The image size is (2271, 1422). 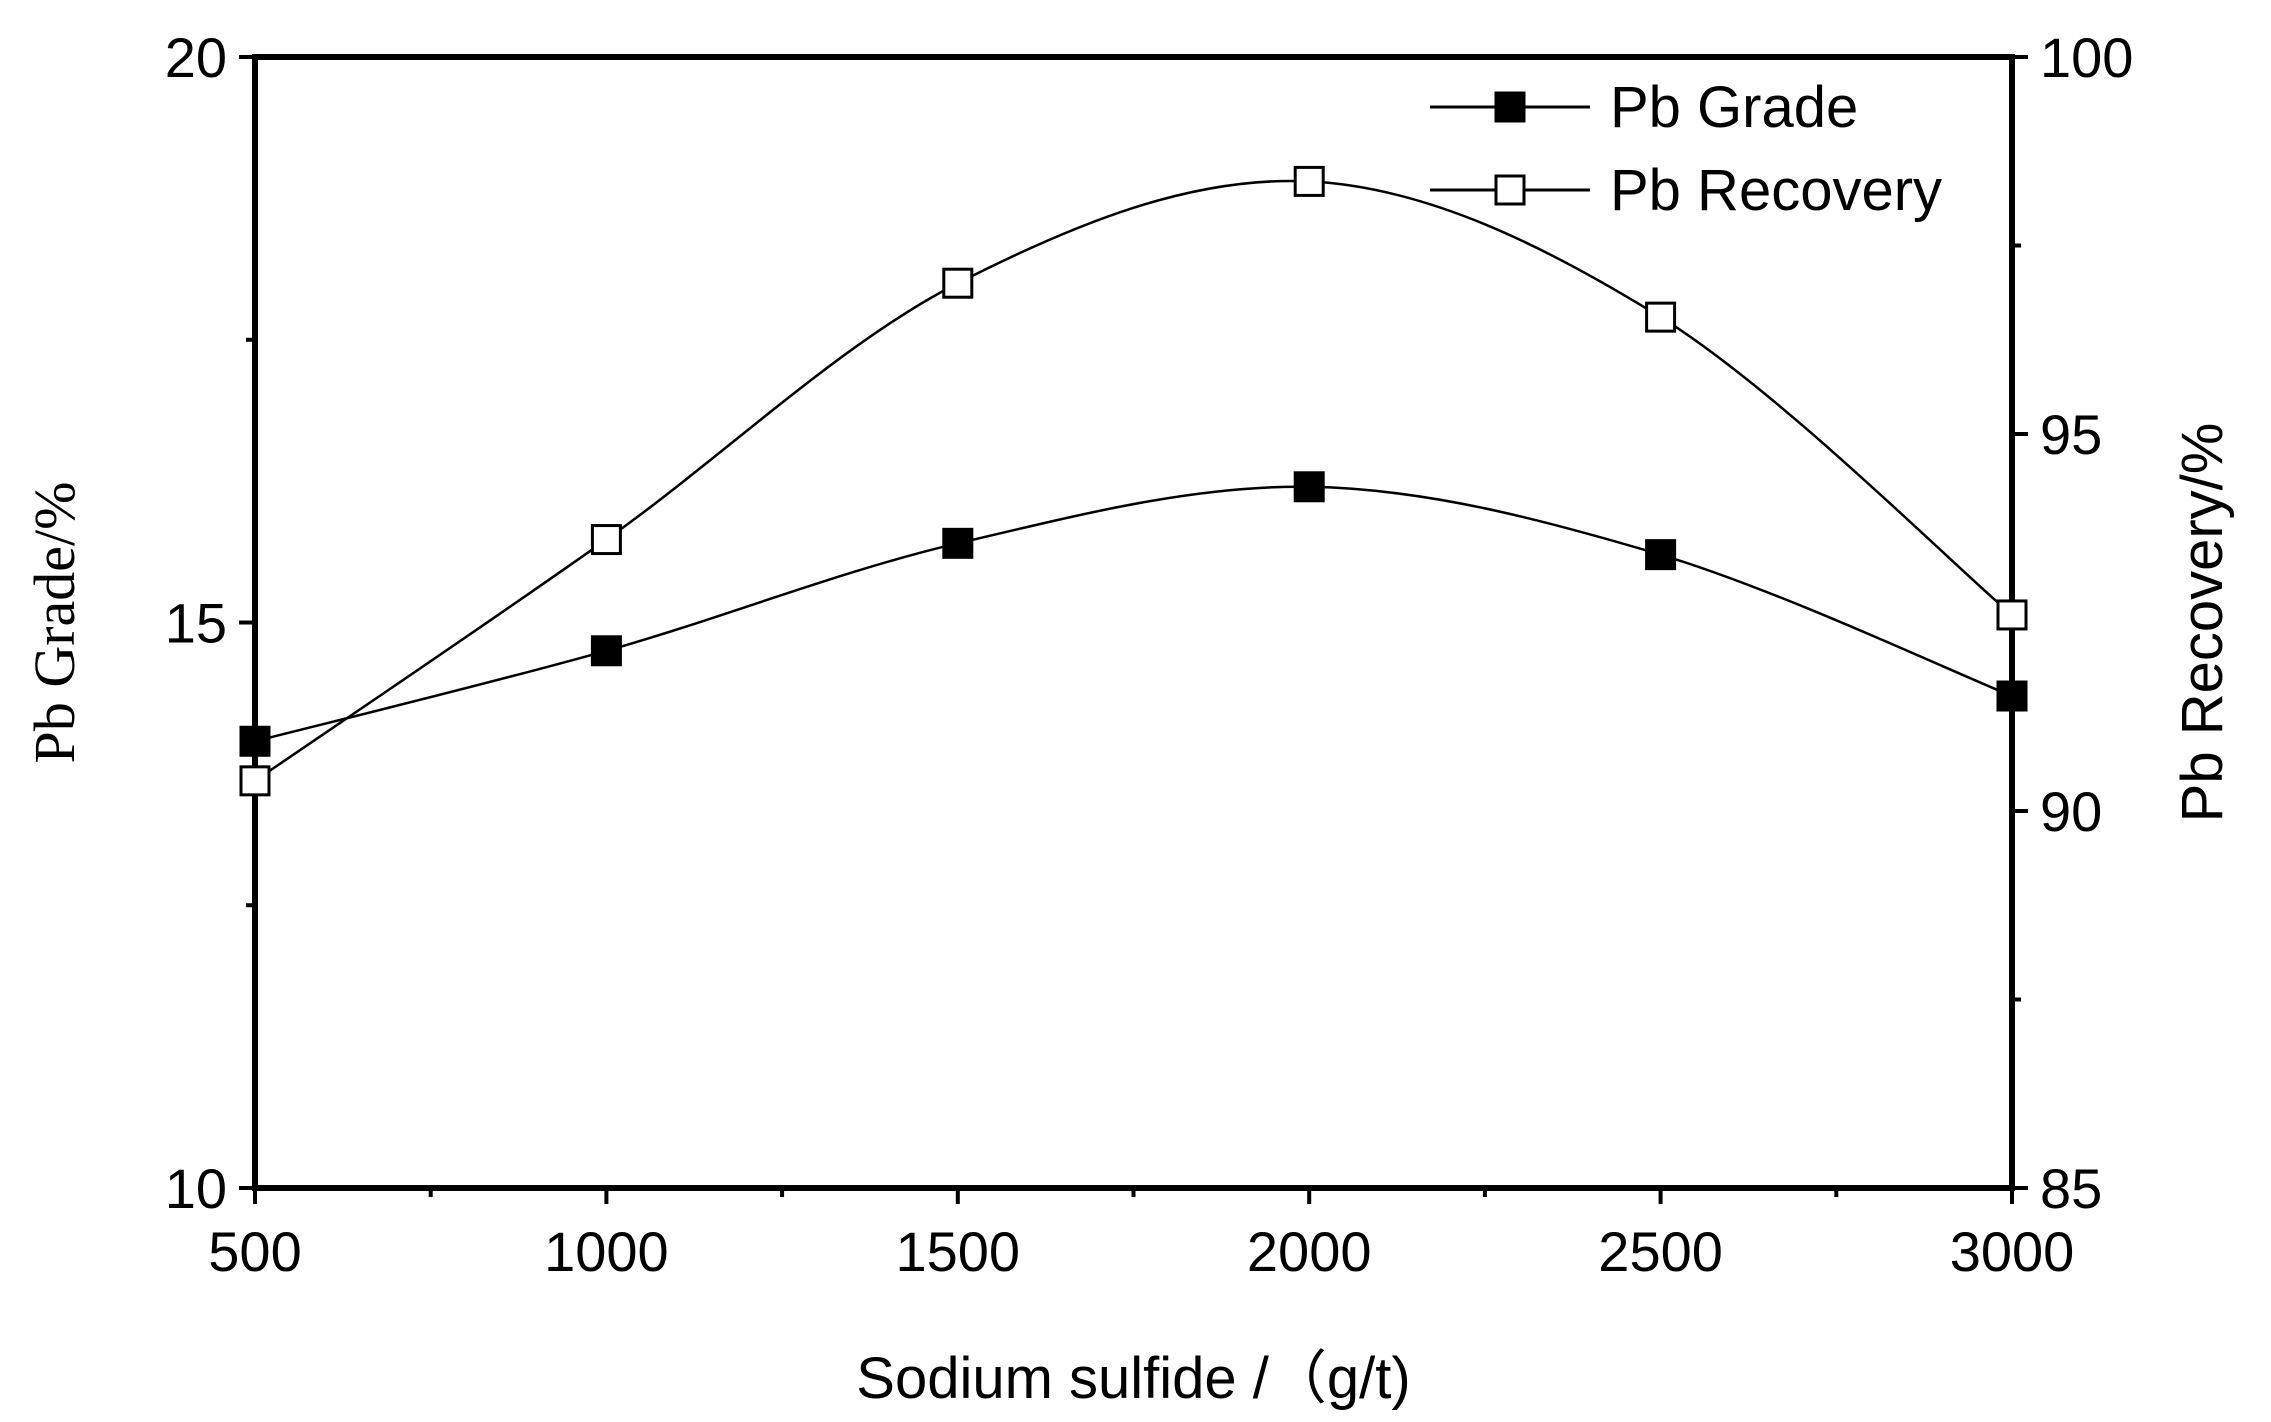 I want to click on y-left-tick-label: 10, so click(x=196, y=1188).